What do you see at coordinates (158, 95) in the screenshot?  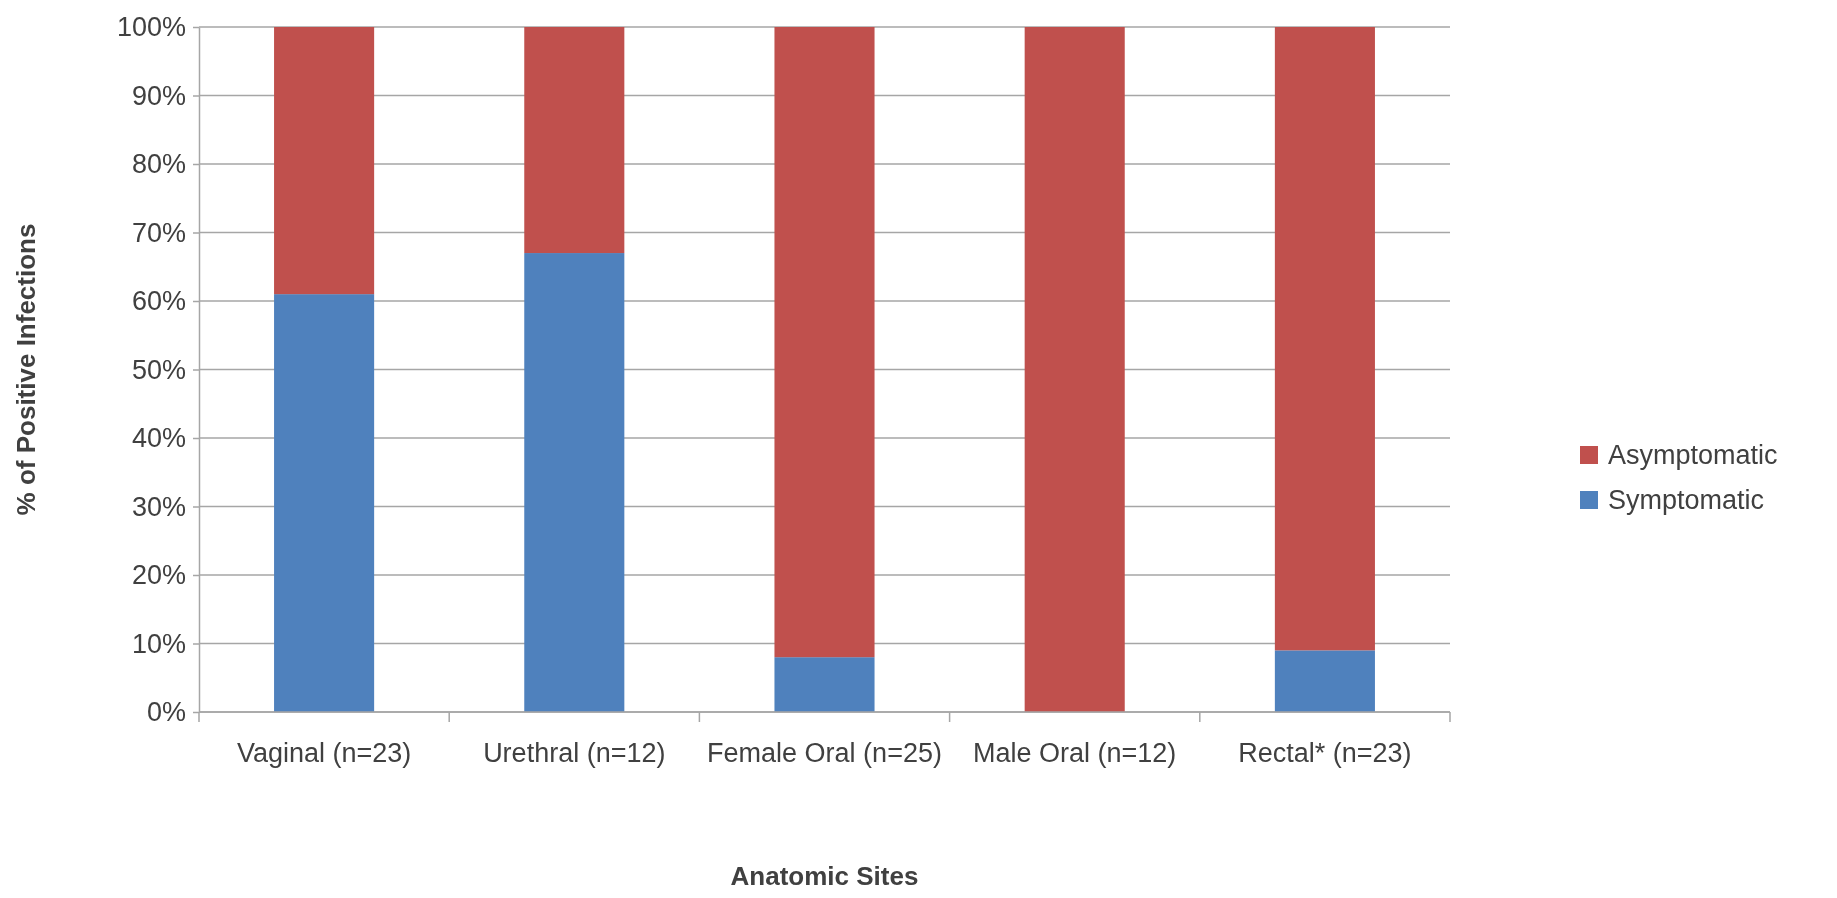 I see `y-tick-label: 90%` at bounding box center [158, 95].